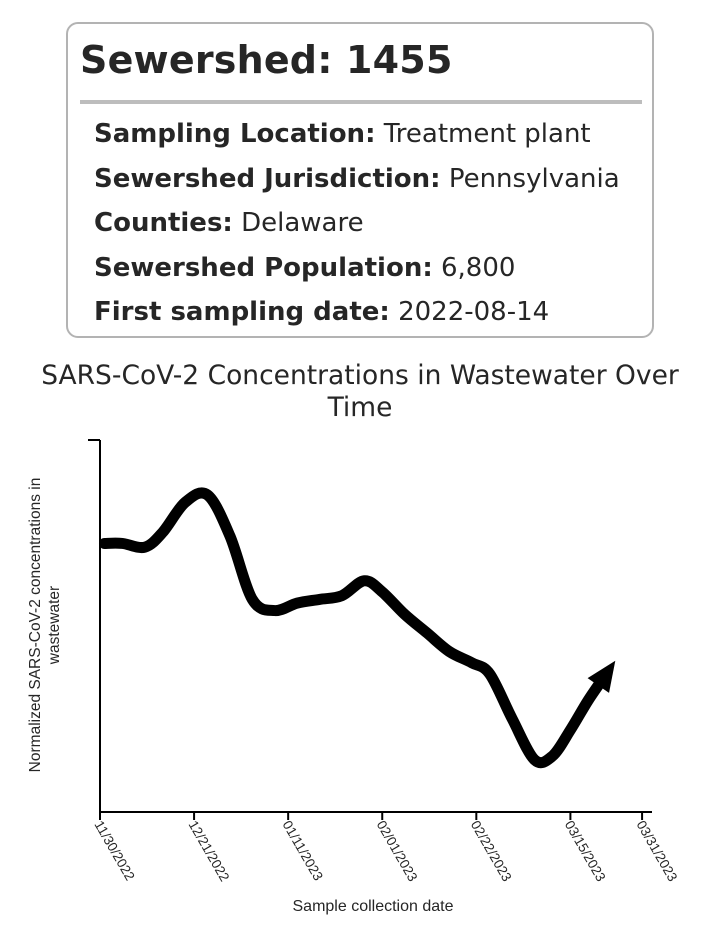 This screenshot has width=720, height=929. What do you see at coordinates (534, 178) in the screenshot?
I see `field-value: Pennsylvania` at bounding box center [534, 178].